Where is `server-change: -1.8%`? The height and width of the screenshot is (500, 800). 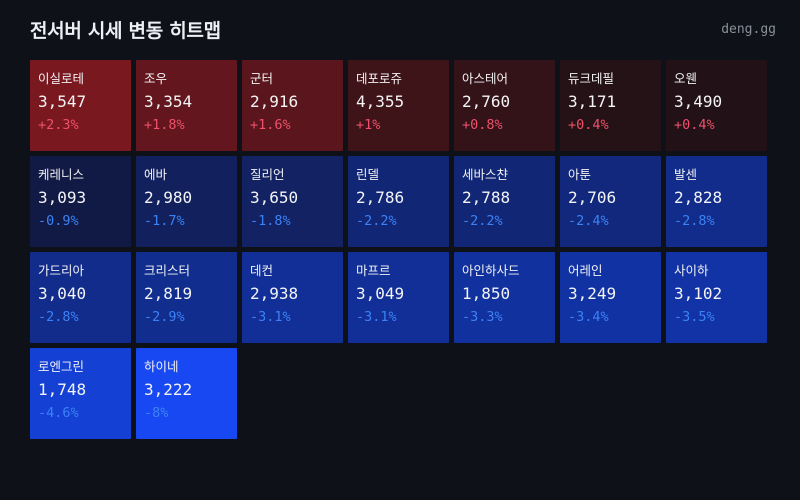 server-change: -1.8% is located at coordinates (270, 221).